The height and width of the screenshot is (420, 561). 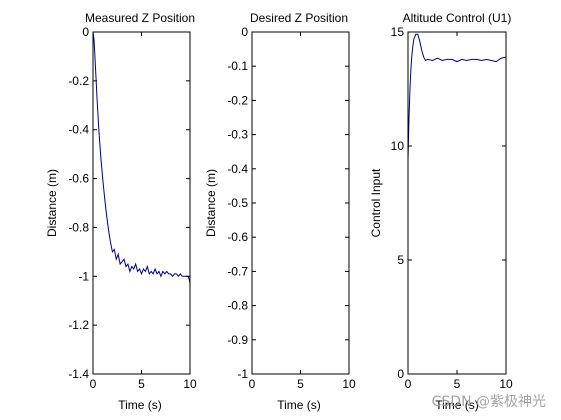 What do you see at coordinates (299, 18) in the screenshot?
I see `panel-title: Desired Z Position` at bounding box center [299, 18].